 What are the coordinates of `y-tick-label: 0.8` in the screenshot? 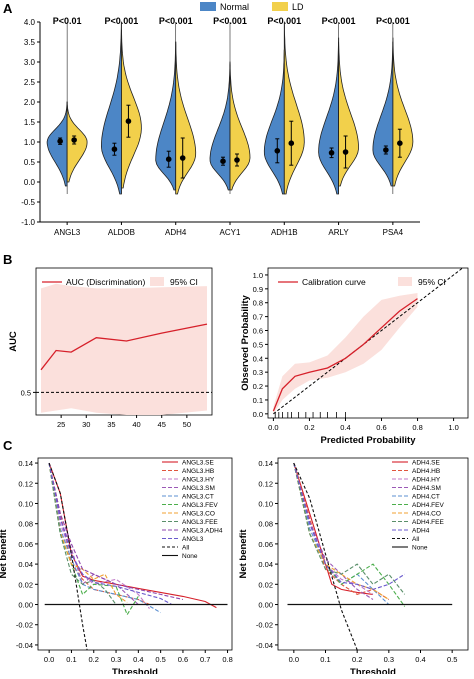 It's located at (258, 303).